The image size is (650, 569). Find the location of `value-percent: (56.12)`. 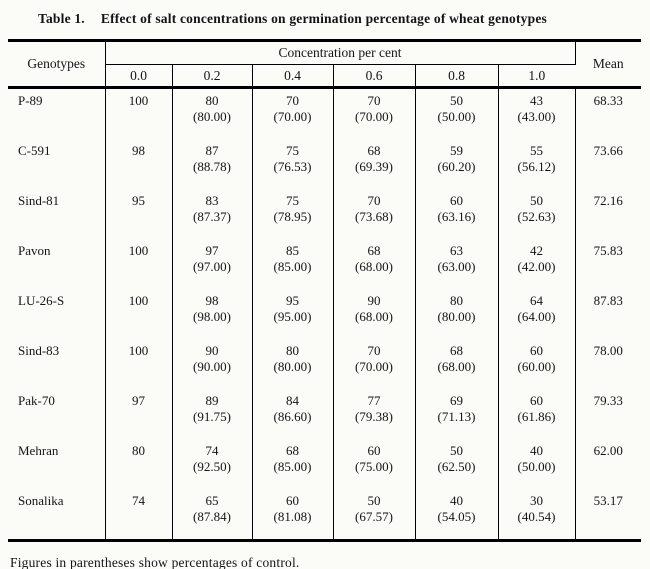

value-percent: (56.12) is located at coordinates (536, 166).